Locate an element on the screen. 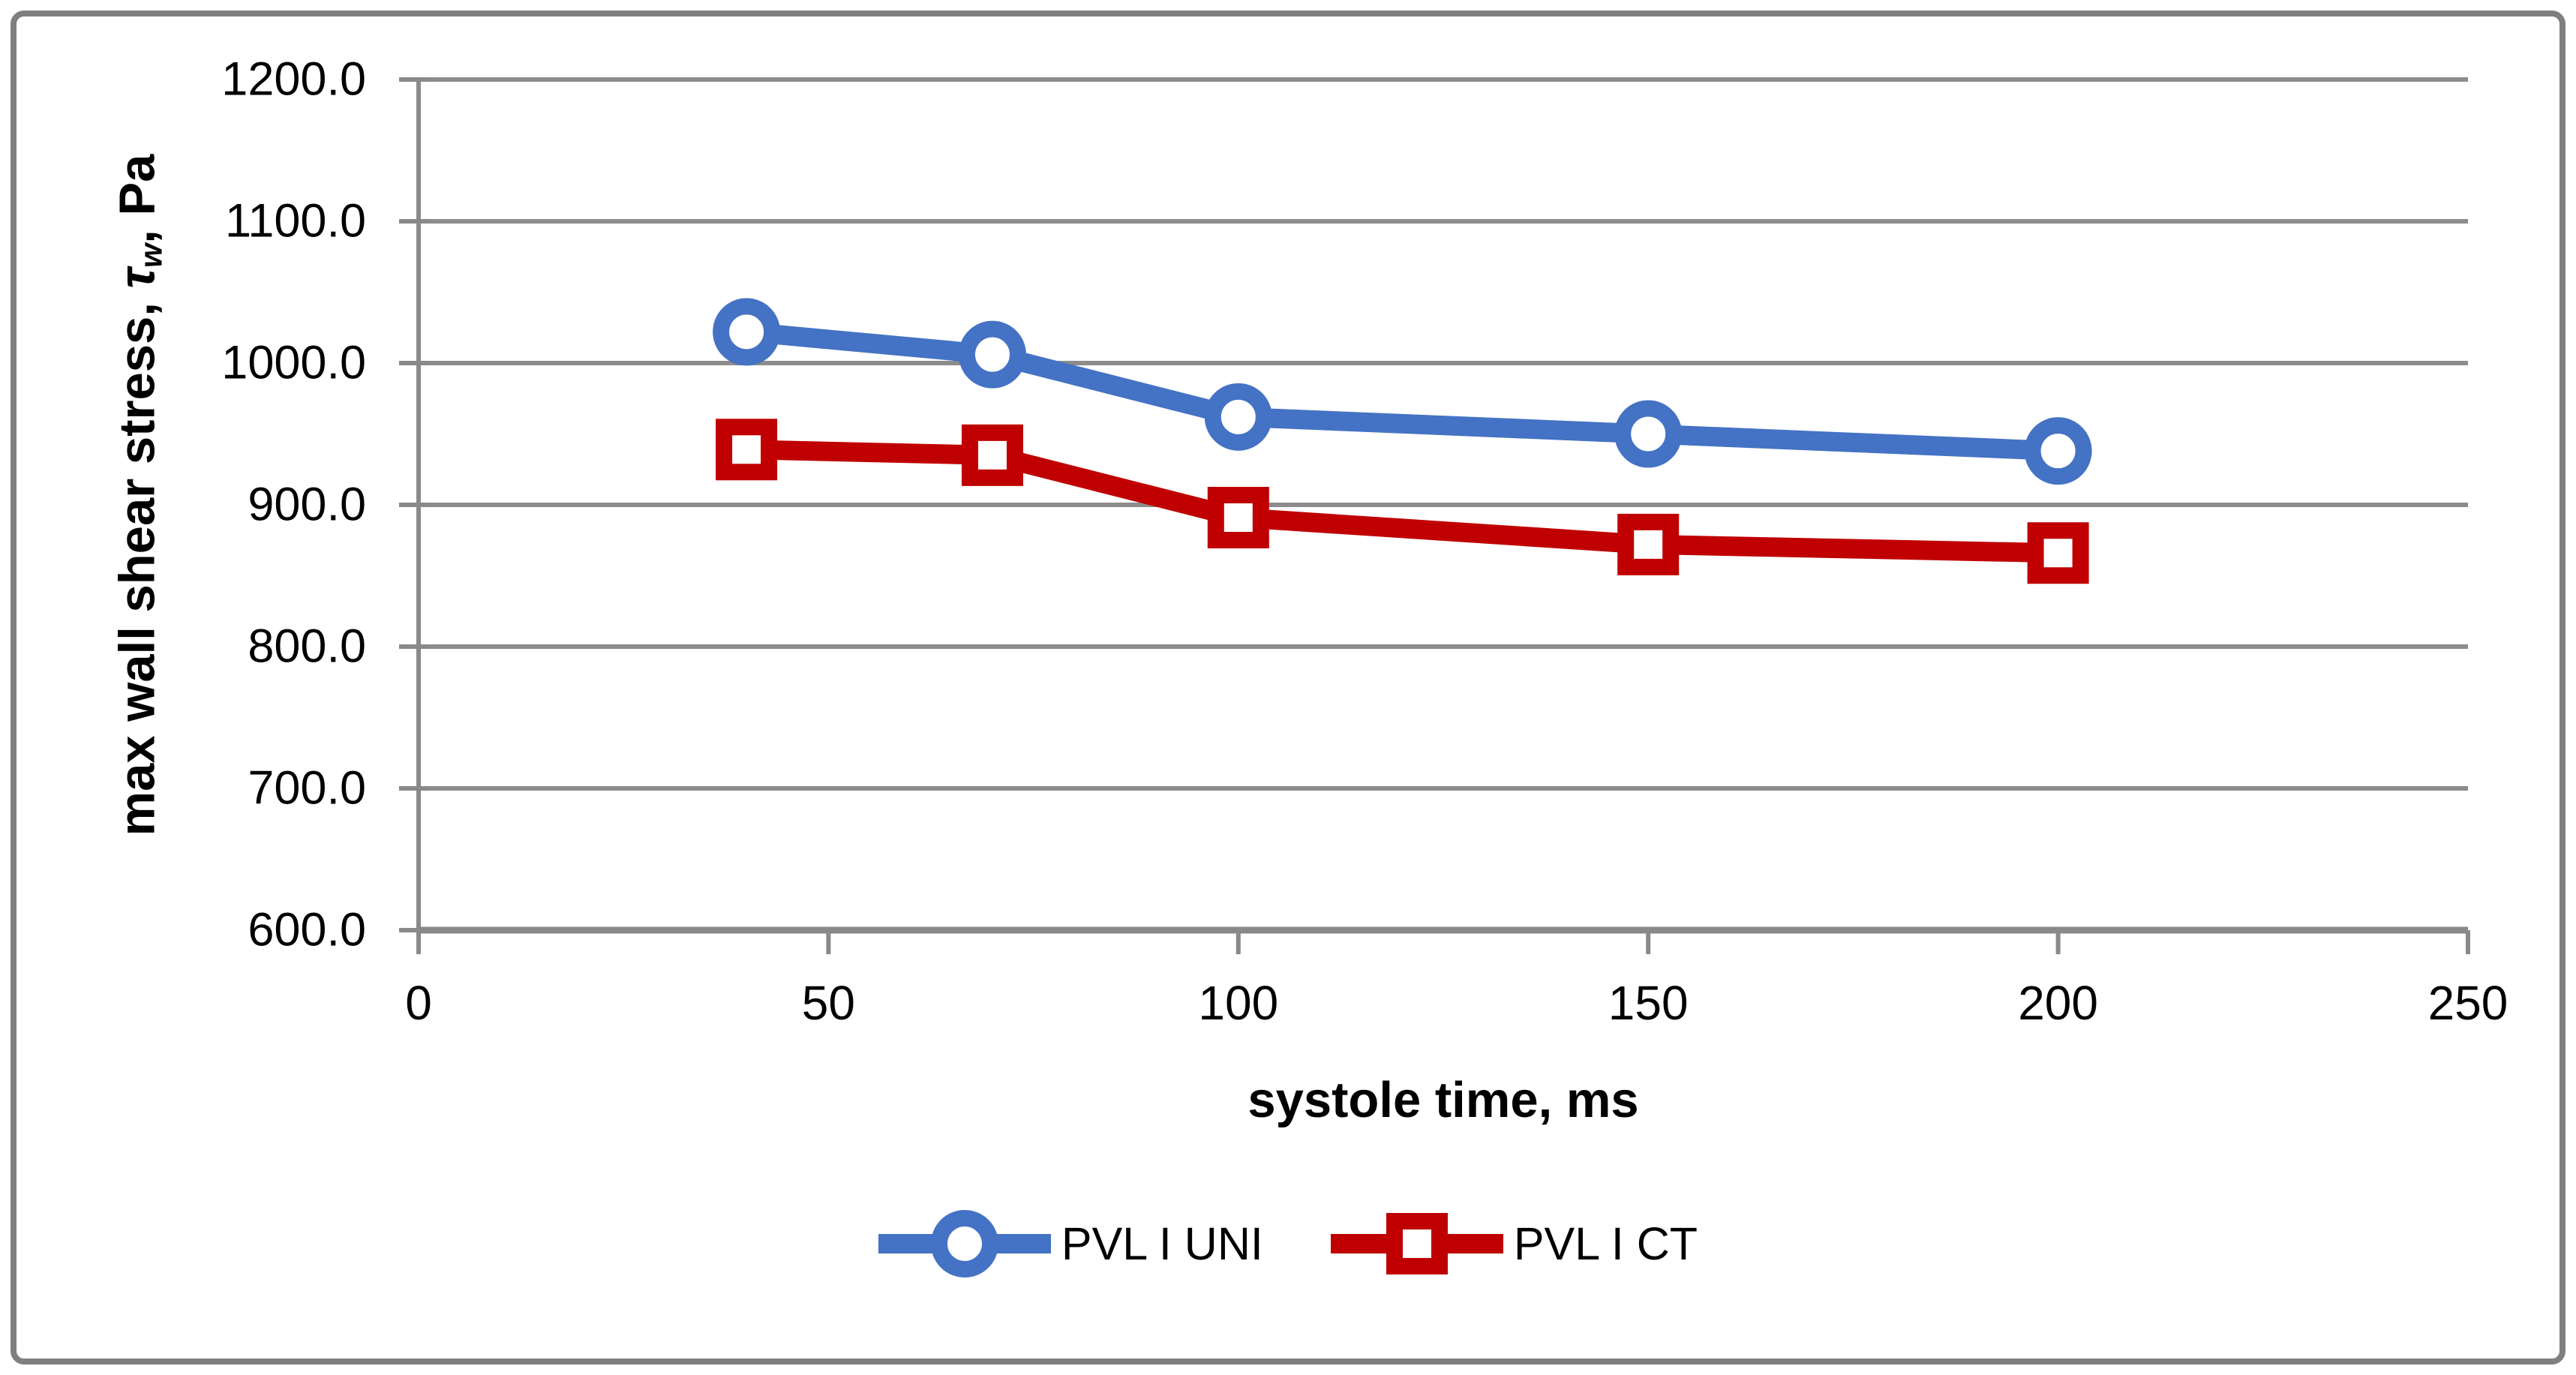  x-tick-label-0: 0 is located at coordinates (418, 1003).